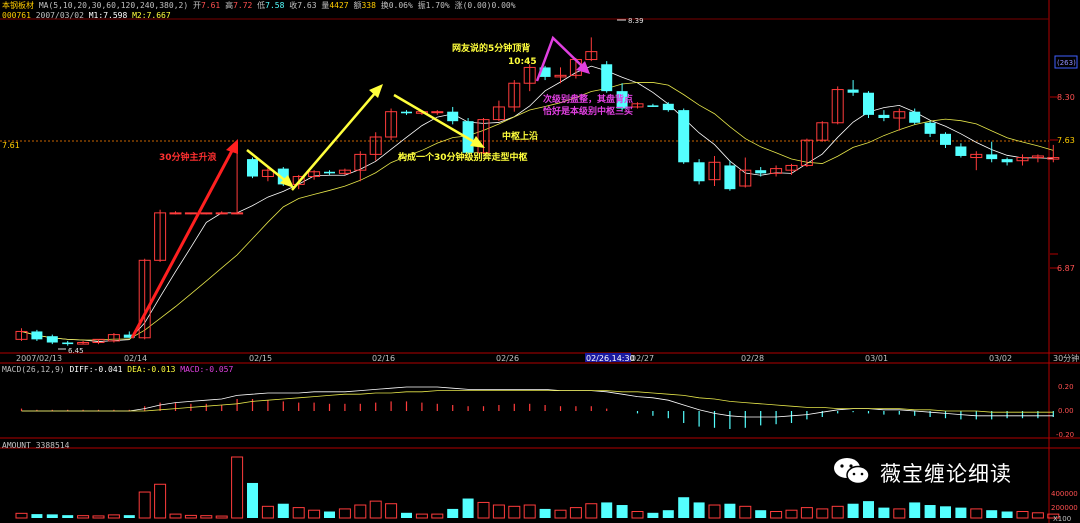 The image size is (1080, 523). What do you see at coordinates (852, 471) in the screenshot?
I see `wechat-icon` at bounding box center [852, 471].